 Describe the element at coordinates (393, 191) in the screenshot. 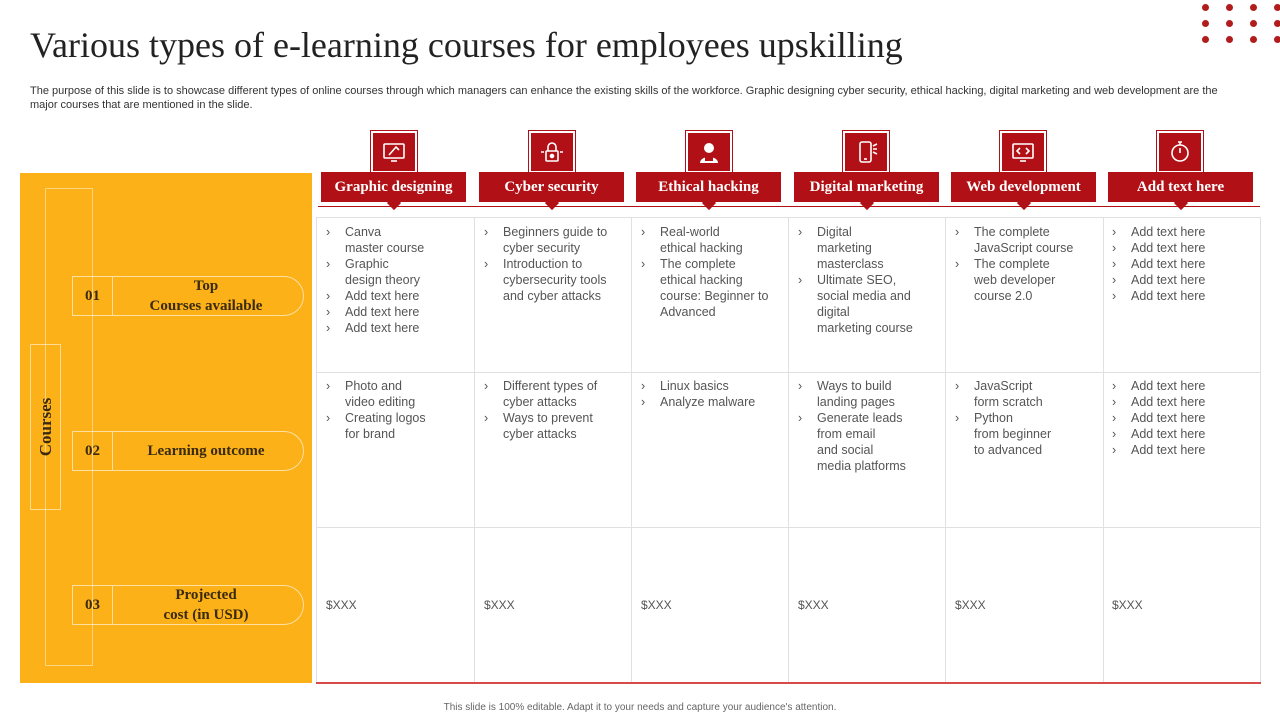

I see `column-header-graphic-designing: Graphic designing` at that location.